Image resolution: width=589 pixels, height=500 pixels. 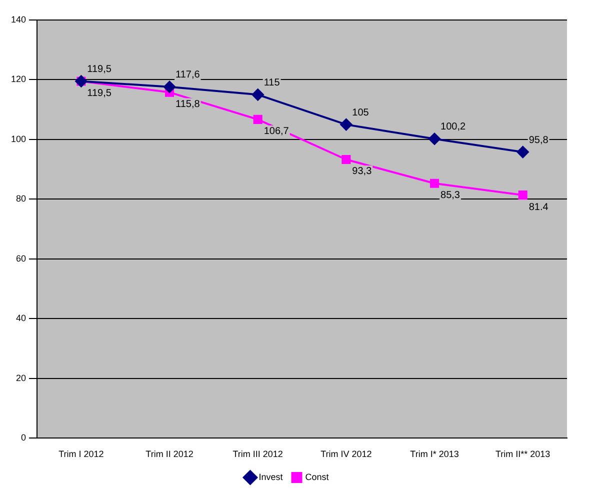 What do you see at coordinates (450, 196) in the screenshot?
I see `data-label: 85,3` at bounding box center [450, 196].